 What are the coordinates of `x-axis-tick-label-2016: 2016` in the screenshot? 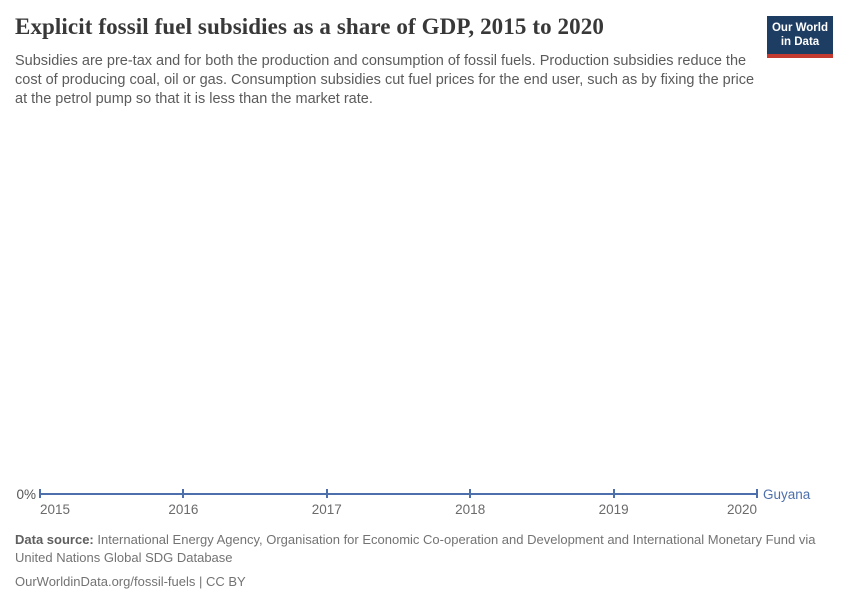 It's located at (183, 509).